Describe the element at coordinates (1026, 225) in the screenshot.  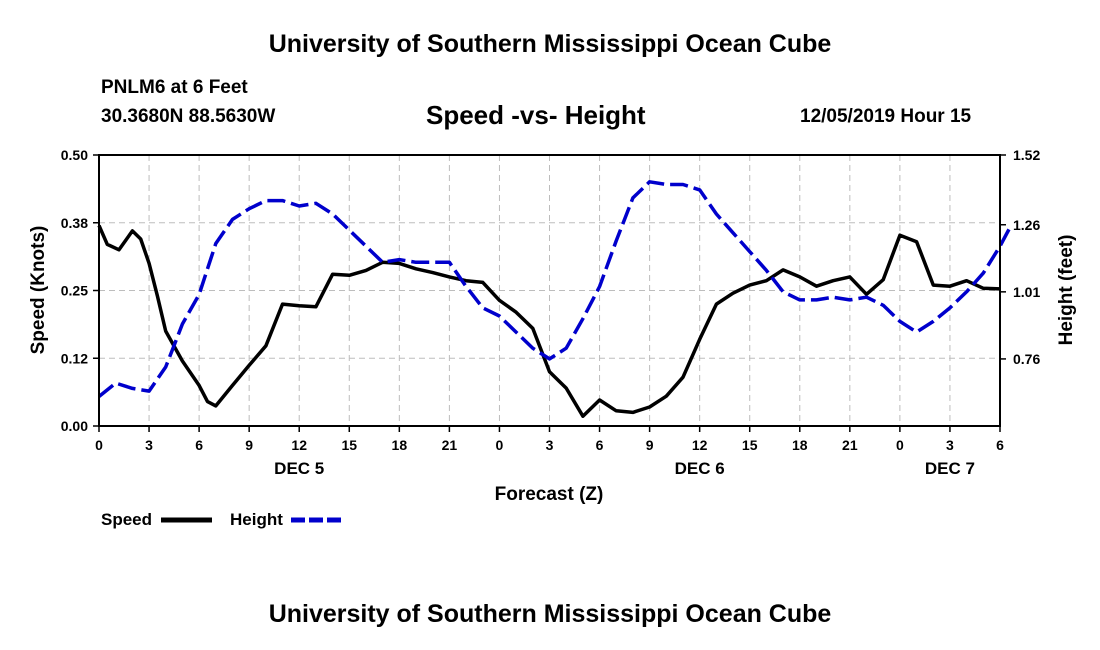
I see `y-tick-label-right: 1.26` at that location.